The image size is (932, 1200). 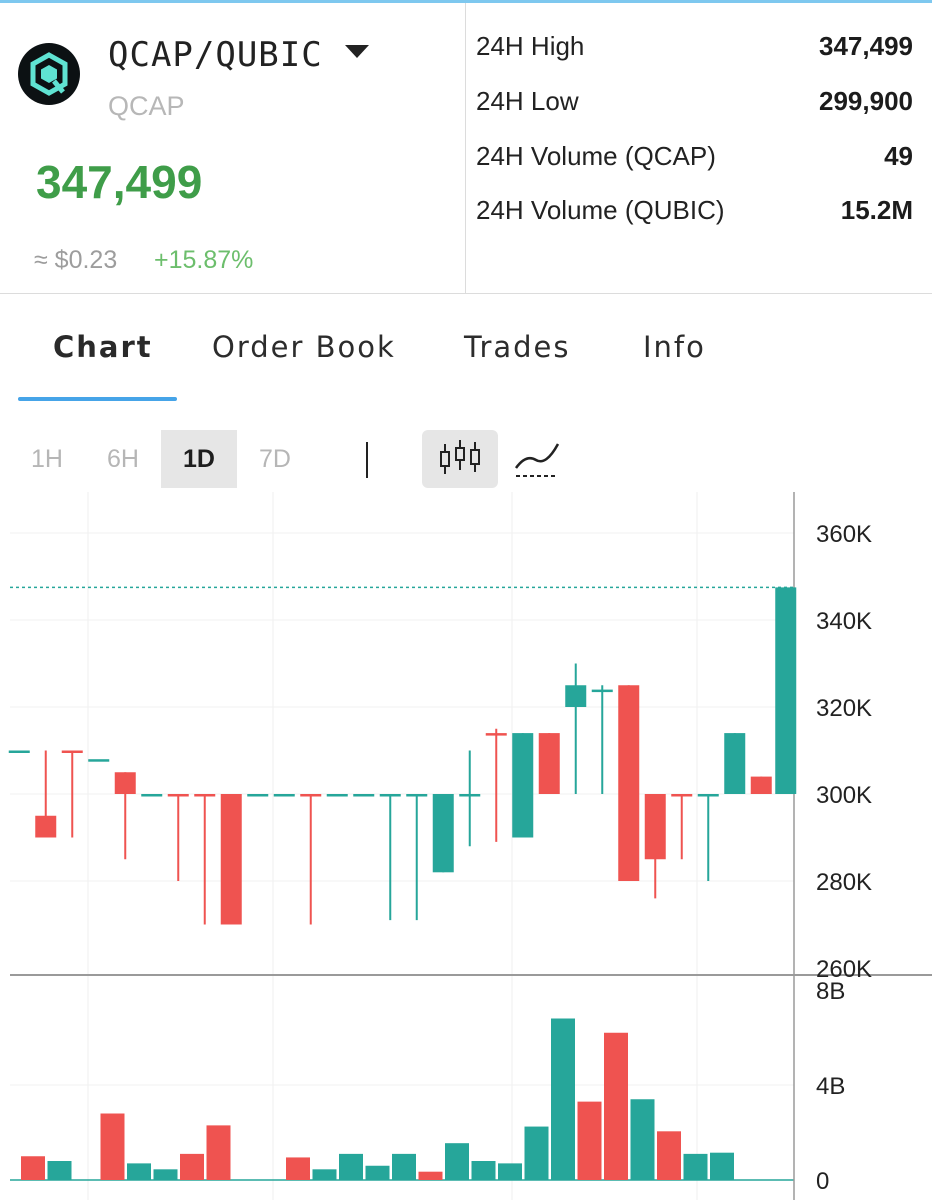 I want to click on volume-axis-labels: 8B 4B 0, so click(x=830, y=1086).